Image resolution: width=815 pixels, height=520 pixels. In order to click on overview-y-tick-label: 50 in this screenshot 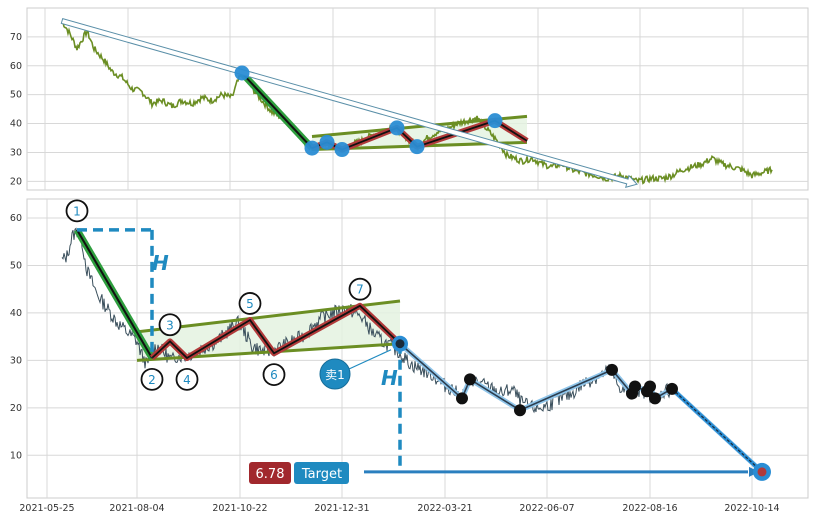, I will do `click(16, 95)`.